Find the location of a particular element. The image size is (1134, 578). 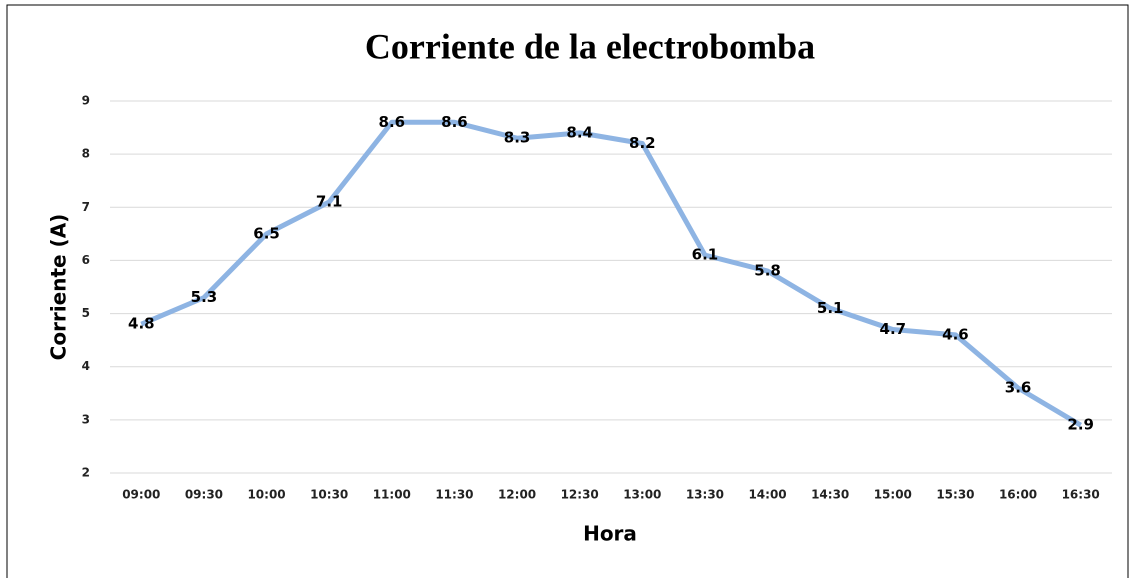

x-tick-label: 16:30 is located at coordinates (1081, 495).